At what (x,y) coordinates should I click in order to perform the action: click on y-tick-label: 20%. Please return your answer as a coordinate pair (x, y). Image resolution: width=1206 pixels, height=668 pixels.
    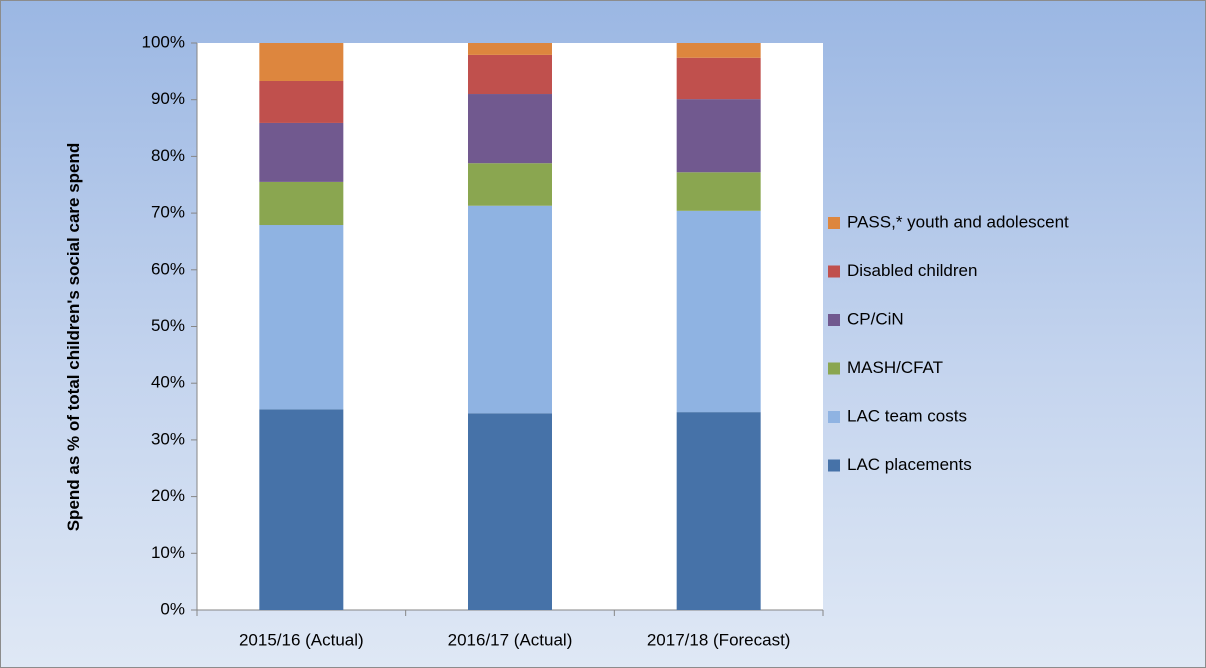
    Looking at the image, I should click on (168, 495).